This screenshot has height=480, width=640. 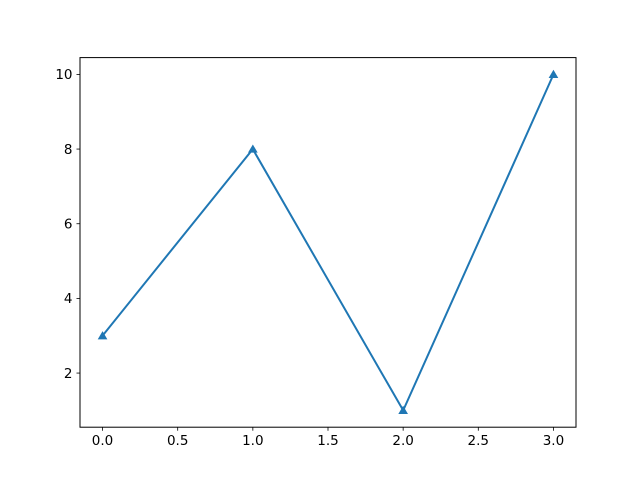 What do you see at coordinates (327, 441) in the screenshot?
I see `x-tick-label: 1.5` at bounding box center [327, 441].